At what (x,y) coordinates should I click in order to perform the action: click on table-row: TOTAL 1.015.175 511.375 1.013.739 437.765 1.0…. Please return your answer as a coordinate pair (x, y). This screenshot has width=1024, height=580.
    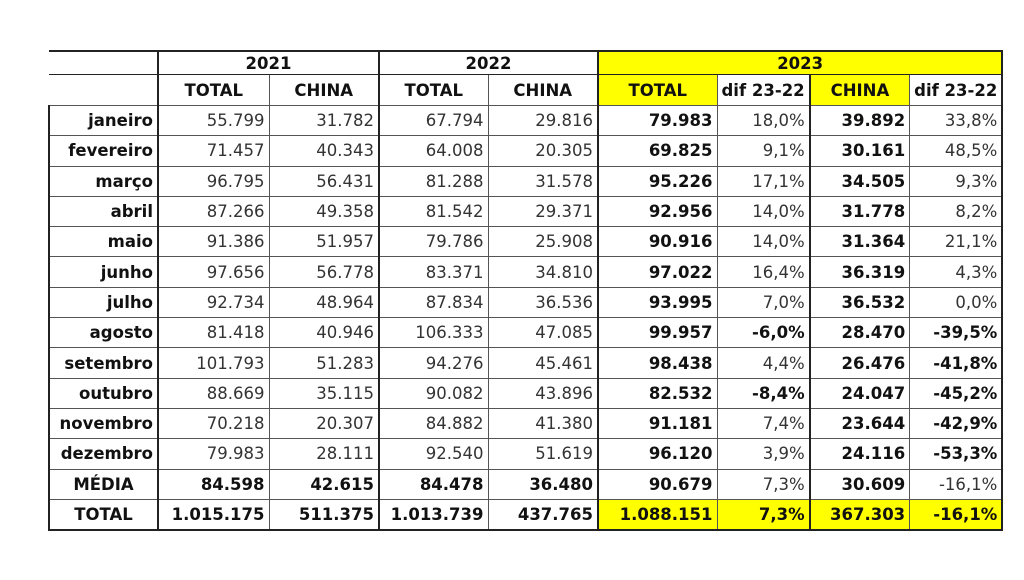
    Looking at the image, I should click on (526, 515).